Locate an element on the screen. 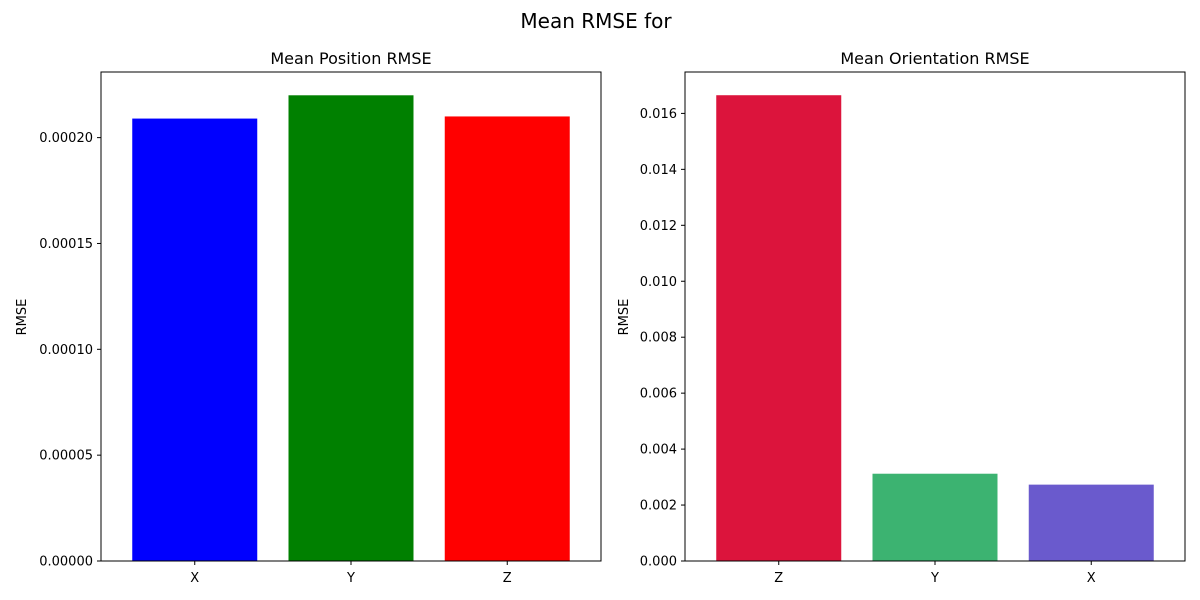  position-bar-z is located at coordinates (507, 338).